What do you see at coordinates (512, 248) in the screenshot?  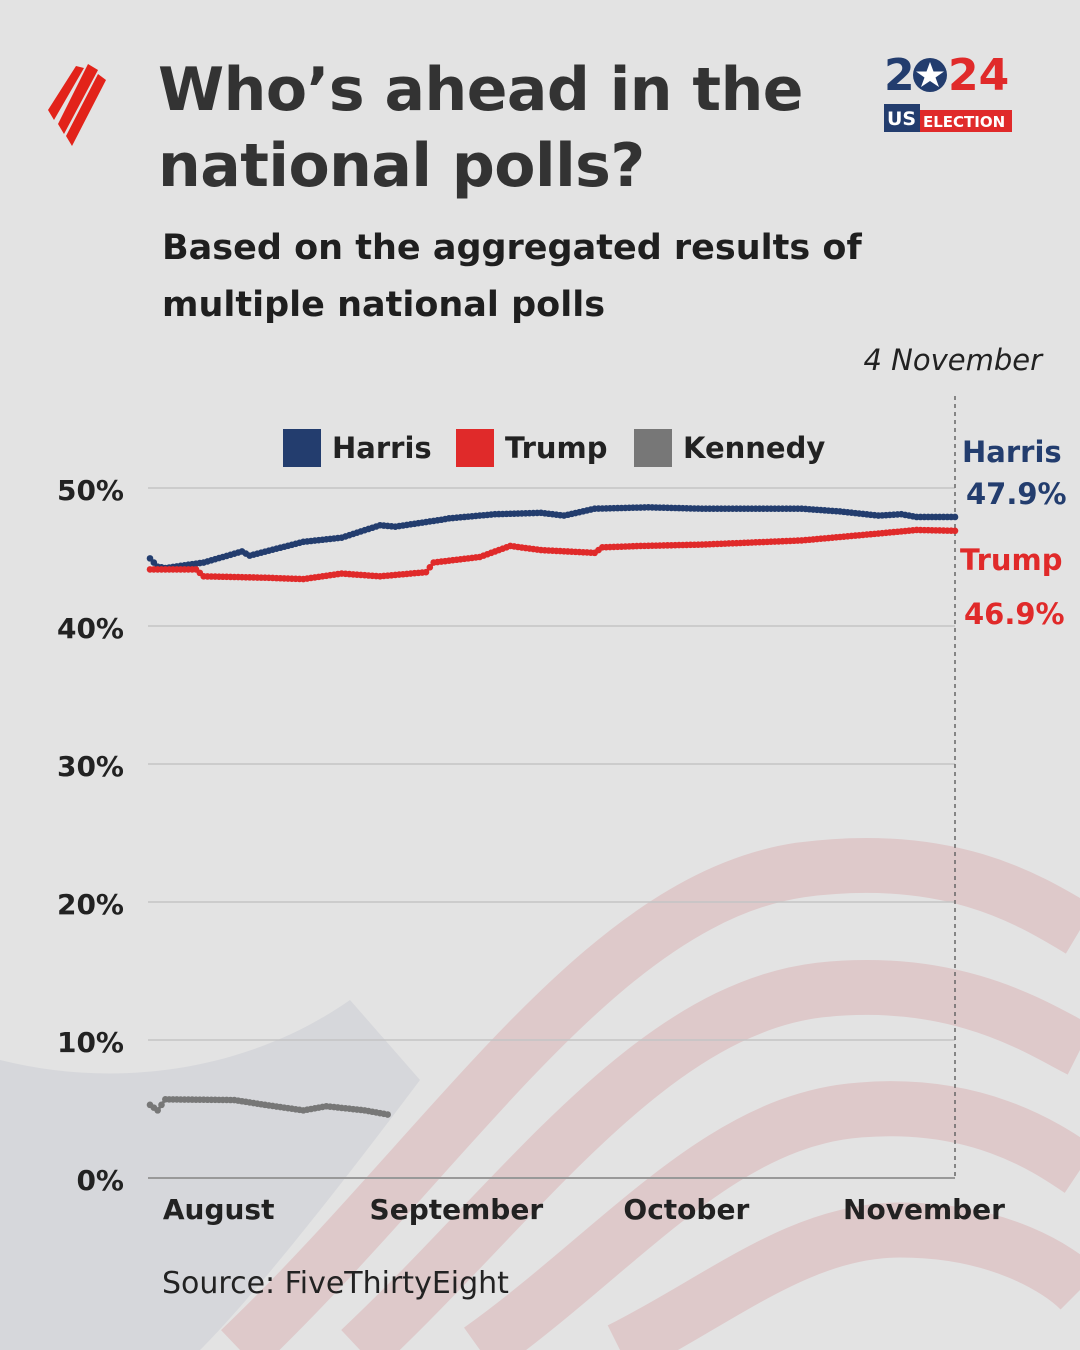 I see `subtitle-line: Based on the aggregated results of` at bounding box center [512, 248].